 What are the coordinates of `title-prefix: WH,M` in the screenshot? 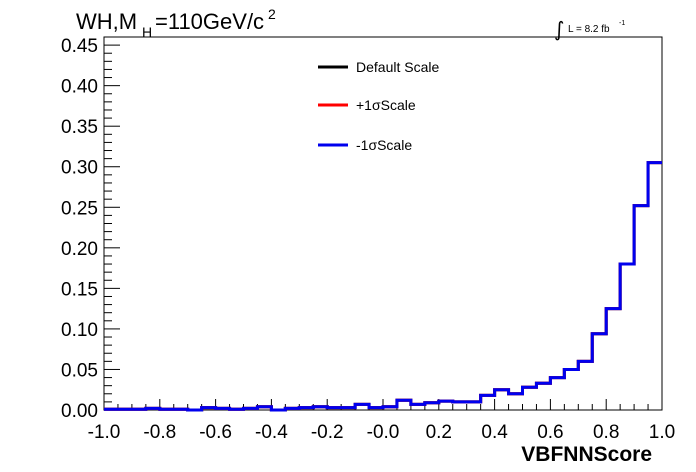 It's located at (106, 21).